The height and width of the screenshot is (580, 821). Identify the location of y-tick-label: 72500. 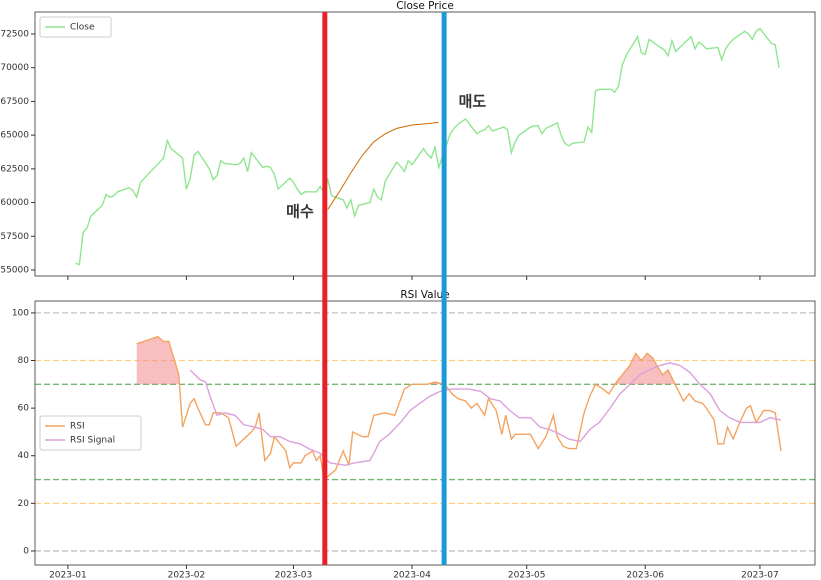
(14, 34).